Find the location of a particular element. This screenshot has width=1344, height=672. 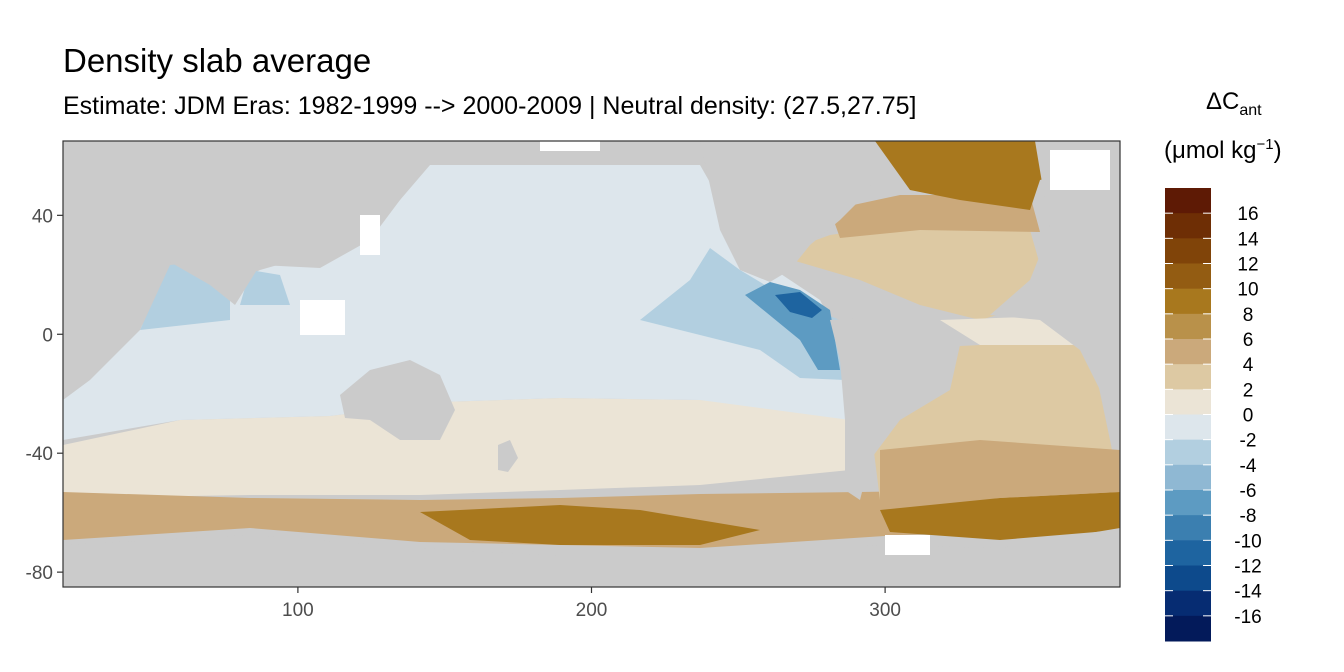

legend-units: (μmol kg−1) is located at coordinates (1223, 150).